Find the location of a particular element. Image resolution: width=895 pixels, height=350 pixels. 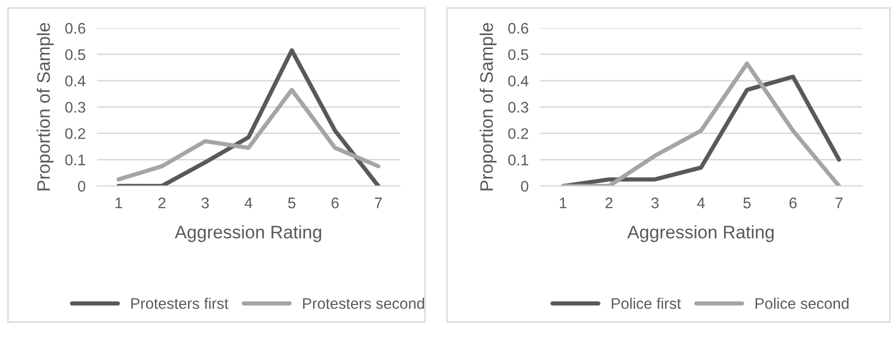

legend-label: Protesters first is located at coordinates (179, 303).